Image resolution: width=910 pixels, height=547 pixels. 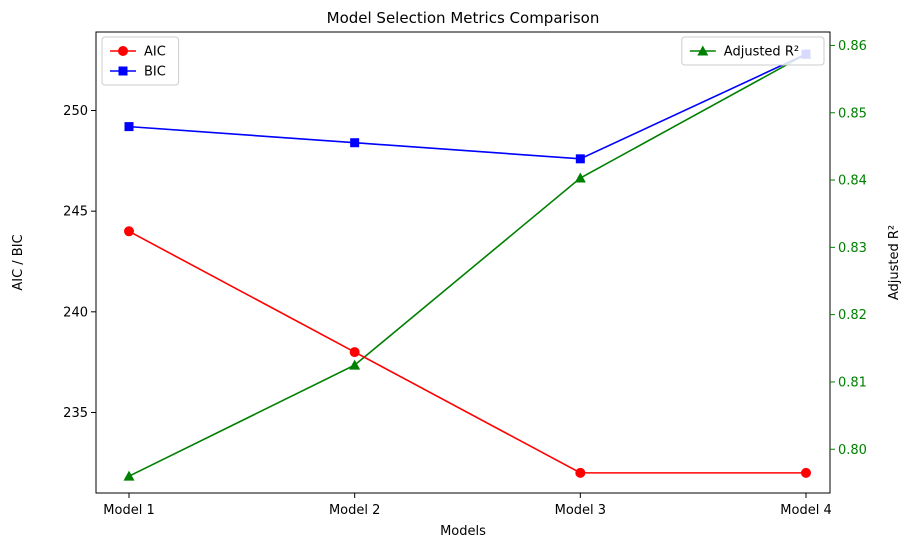 What do you see at coordinates (75, 111) in the screenshot?
I see `y-left-tick-label: 250` at bounding box center [75, 111].